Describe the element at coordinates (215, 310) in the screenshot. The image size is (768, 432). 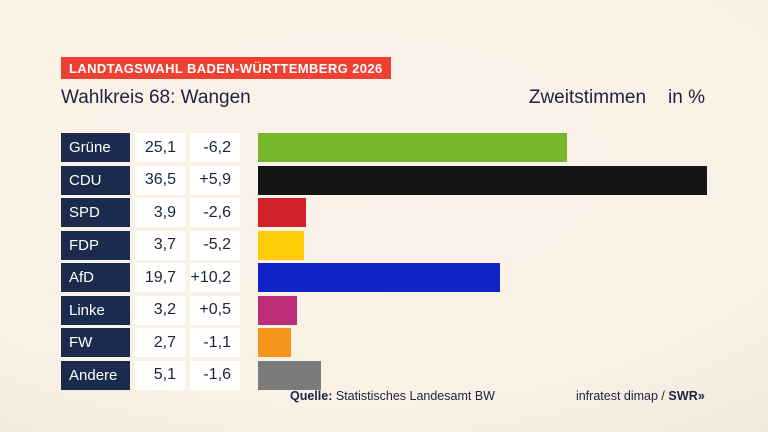
I see `change-cell: +0,5` at that location.